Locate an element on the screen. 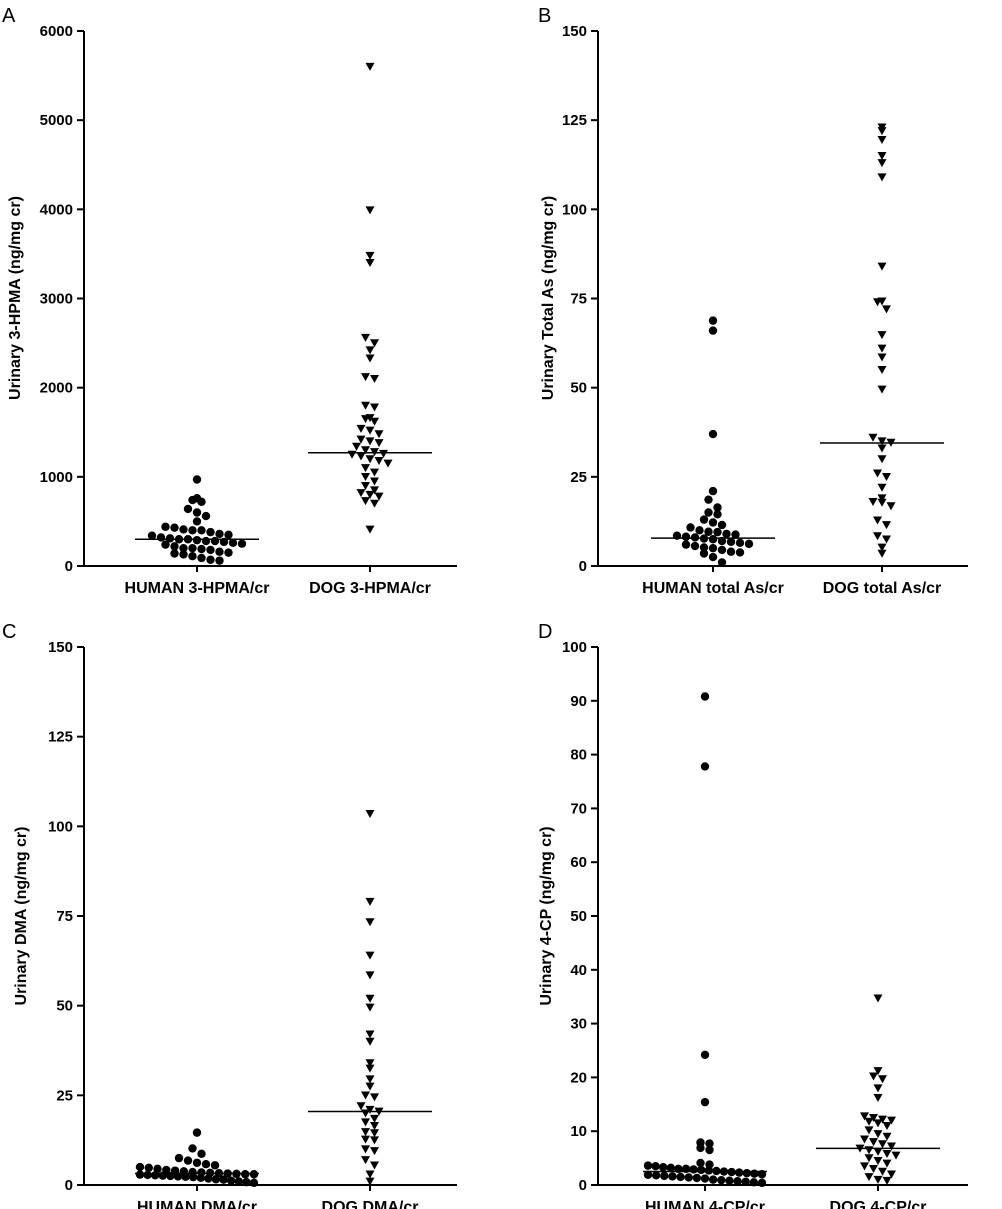 This screenshot has width=1002, height=1209. y-tick-label: 25 is located at coordinates (578, 477).